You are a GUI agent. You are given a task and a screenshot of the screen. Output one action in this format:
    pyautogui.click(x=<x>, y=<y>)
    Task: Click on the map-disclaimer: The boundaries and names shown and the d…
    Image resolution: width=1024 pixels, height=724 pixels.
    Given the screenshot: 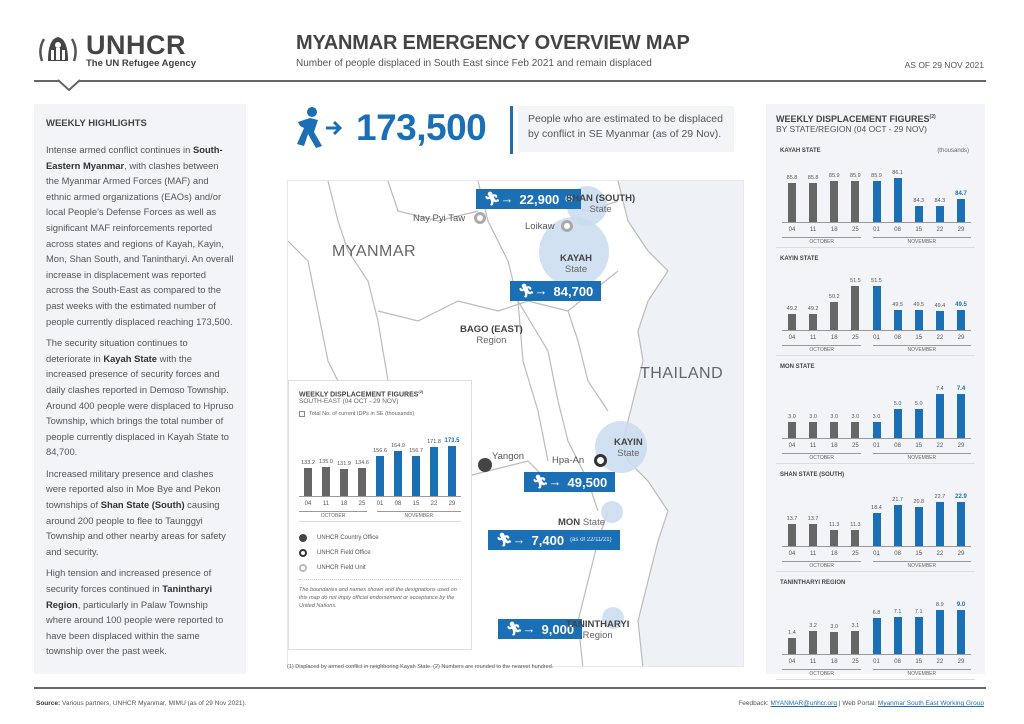 What is the action you would take?
    pyautogui.click(x=380, y=594)
    